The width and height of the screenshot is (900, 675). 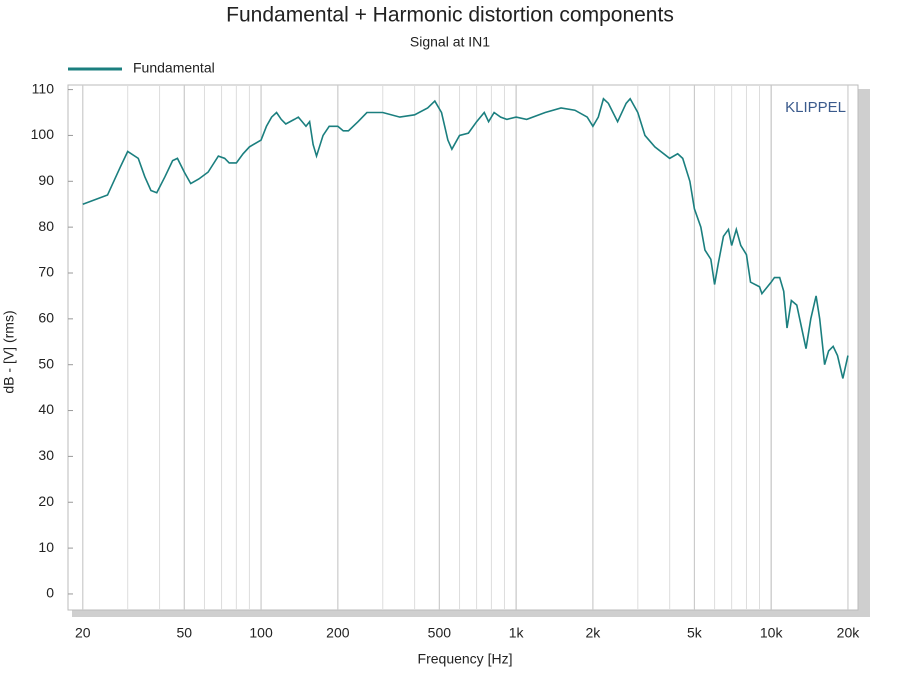 What do you see at coordinates (849, 633) in the screenshot?
I see `x-tick-label: 20k` at bounding box center [849, 633].